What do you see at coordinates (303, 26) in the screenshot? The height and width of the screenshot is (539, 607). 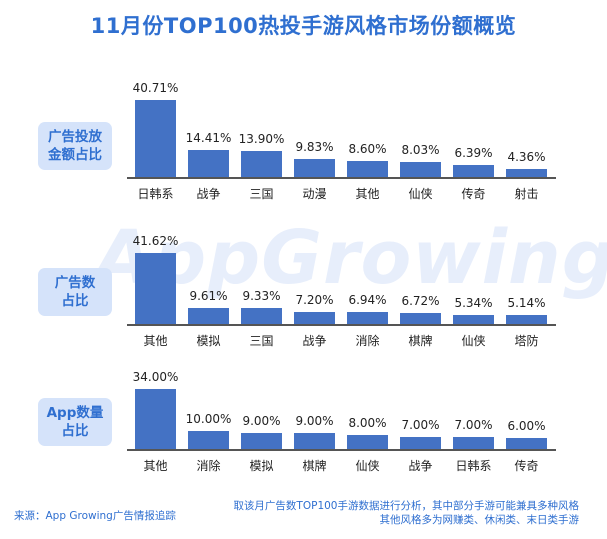 I see `chart-title: 11月份TOP100热投手游风格市场份额概览` at bounding box center [303, 26].